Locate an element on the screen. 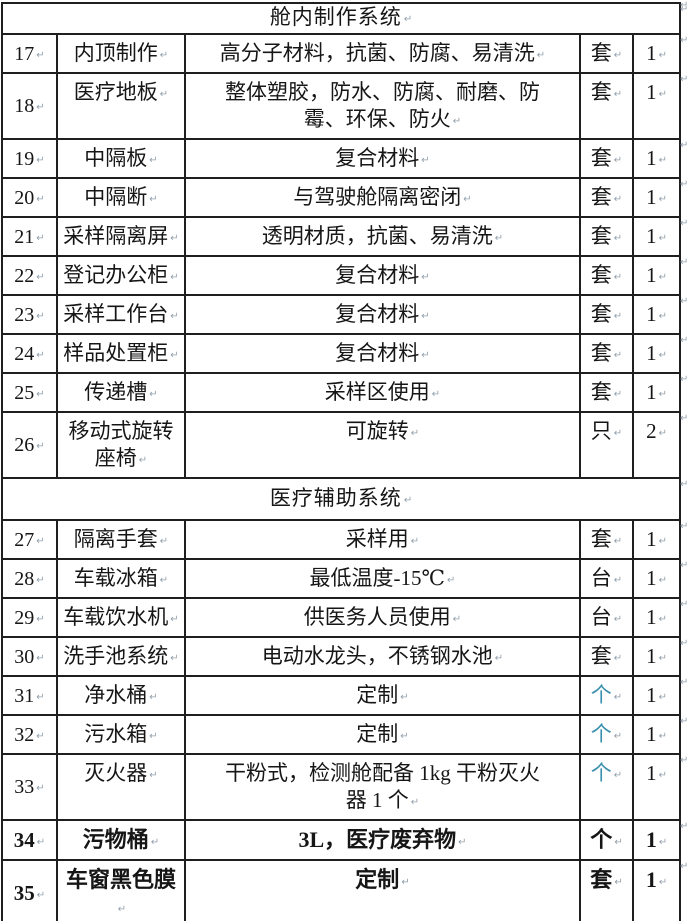 This screenshot has width=687, height=921. item-desc-cell: 复合材料 ↵ is located at coordinates (382, 314).